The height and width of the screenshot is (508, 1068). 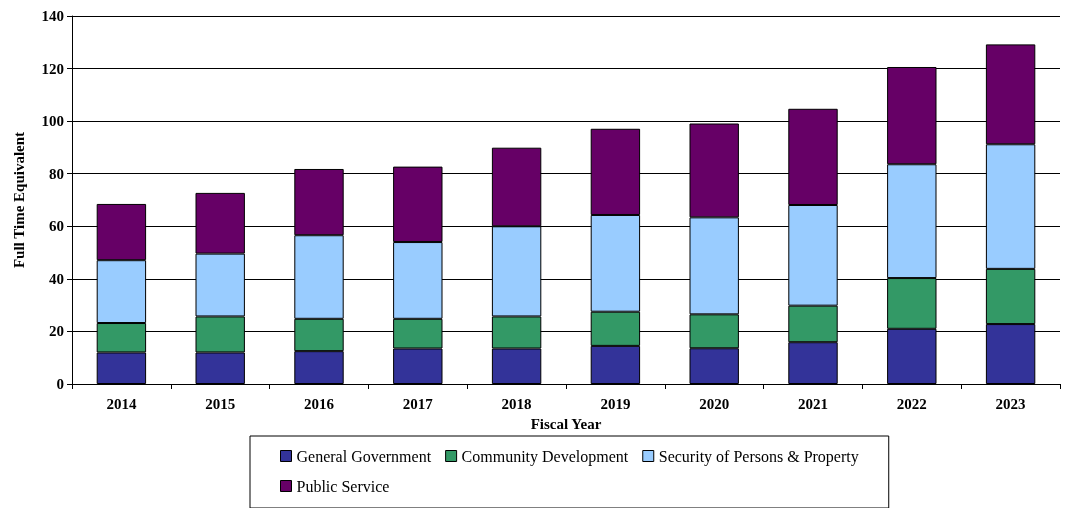 I want to click on y-tick-label: 60, so click(x=56, y=226).